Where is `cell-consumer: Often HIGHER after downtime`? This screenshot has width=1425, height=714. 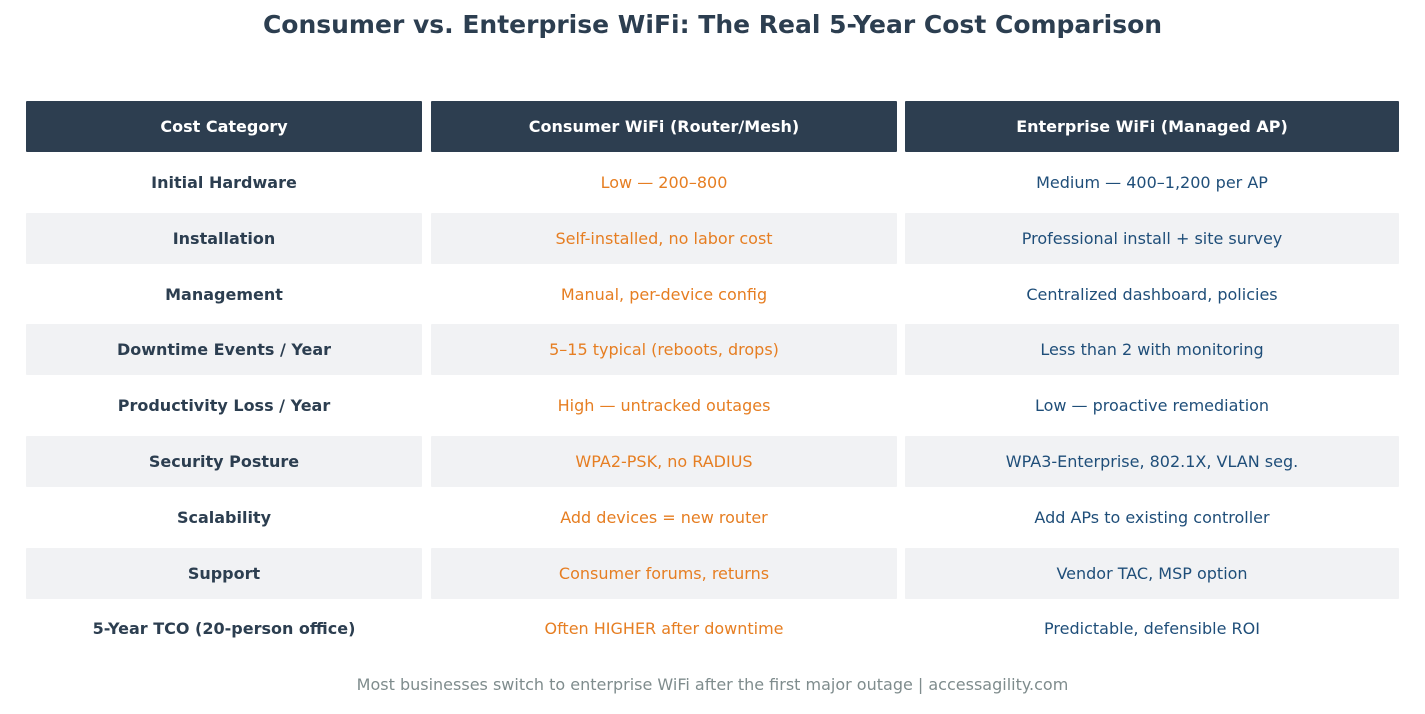
cell-consumer: Often HIGHER after downtime is located at coordinates (664, 629).